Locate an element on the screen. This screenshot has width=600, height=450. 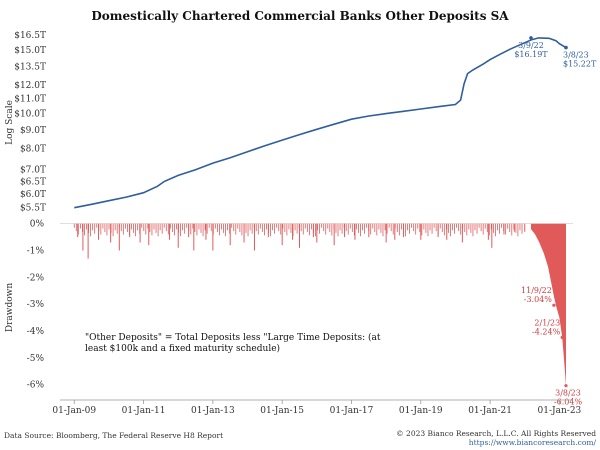
drawdown-annotation-date: 3/8/23 is located at coordinates (568, 393).